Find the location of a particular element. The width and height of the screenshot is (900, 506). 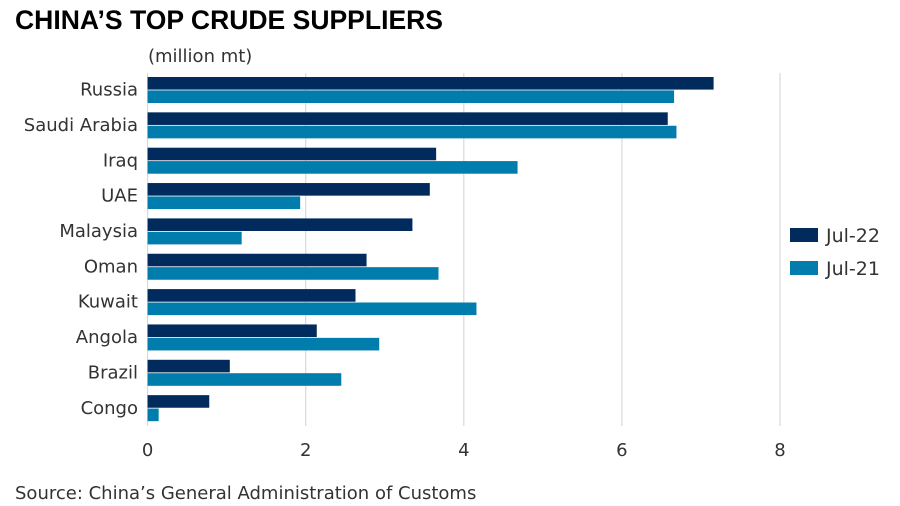

category-label: Malaysia is located at coordinates (98, 231).